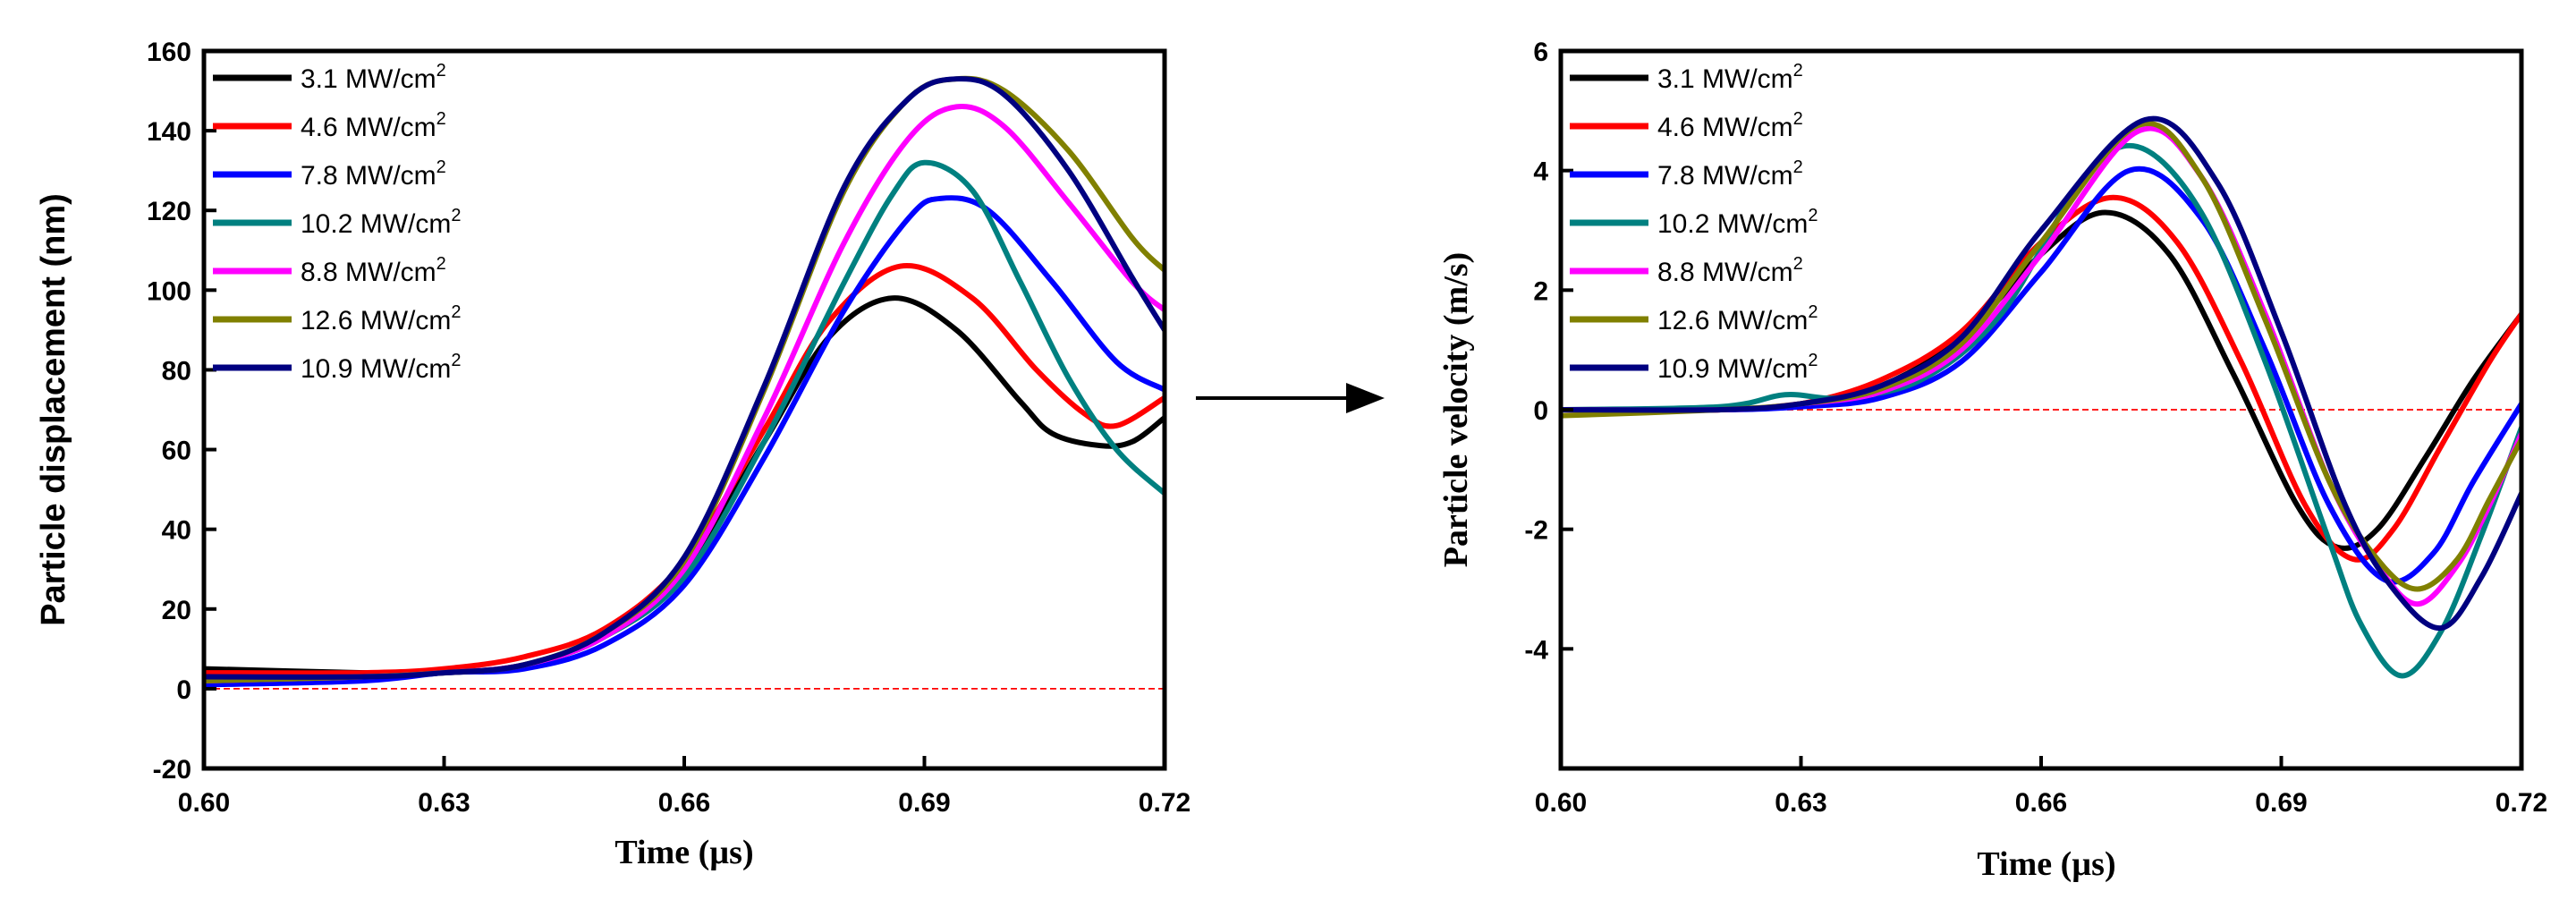 This screenshot has height=908, width=2576. What do you see at coordinates (176, 531) in the screenshot?
I see `y-tick-label: 40` at bounding box center [176, 531].